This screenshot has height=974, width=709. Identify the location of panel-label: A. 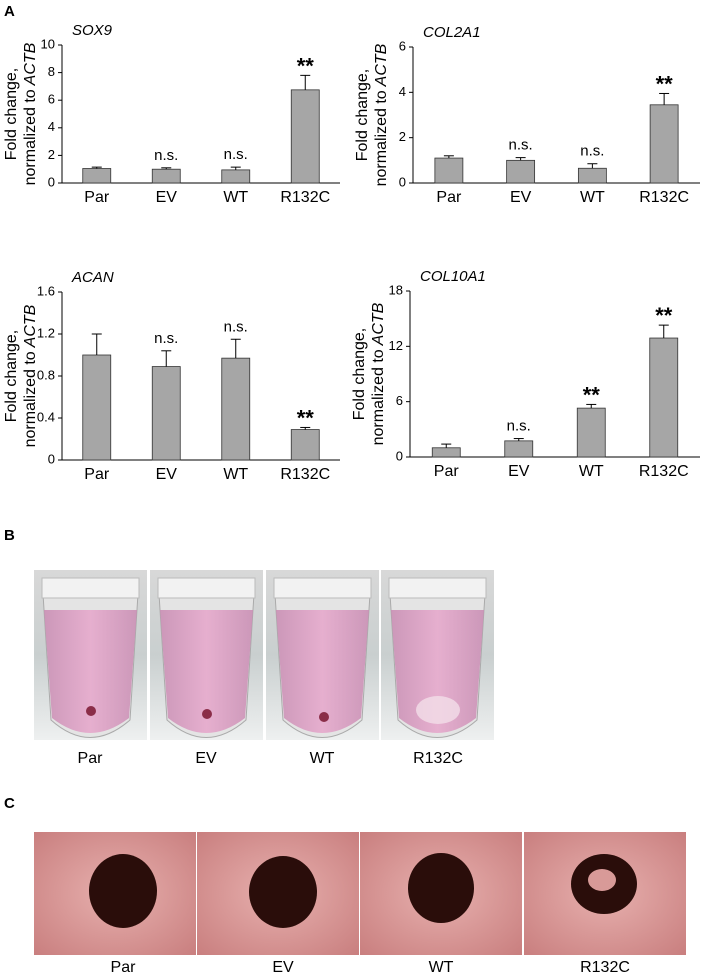
(9, 11).